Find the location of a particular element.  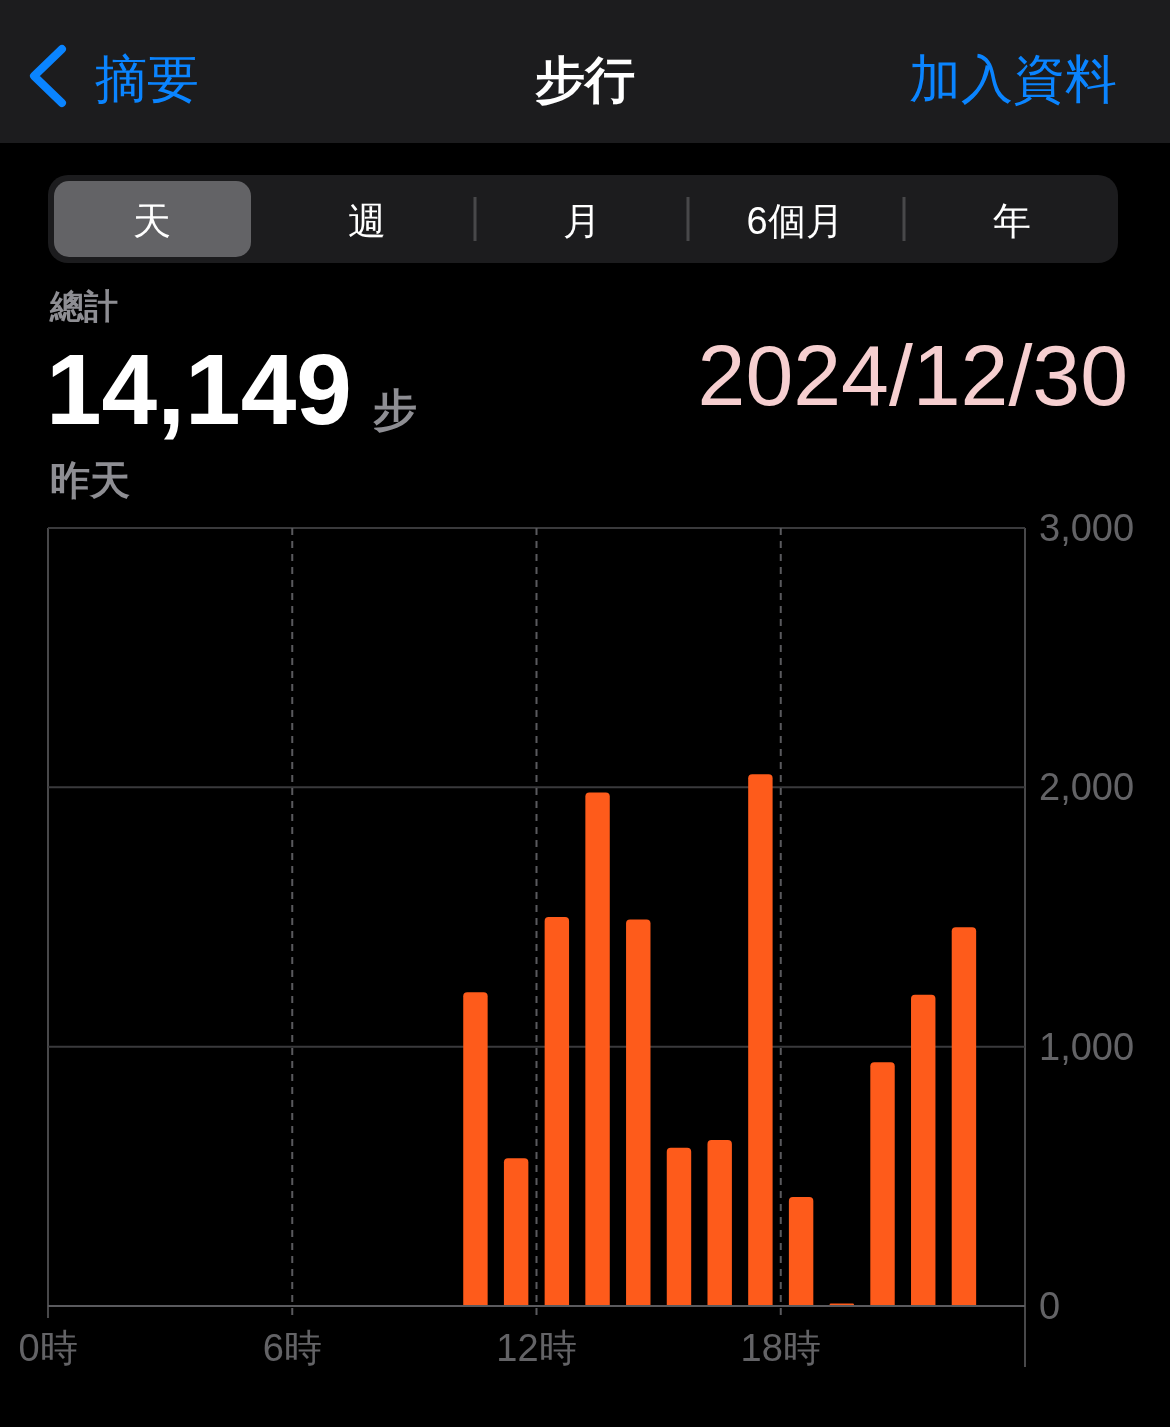

annotation: 總計 is located at coordinates (84, 306).